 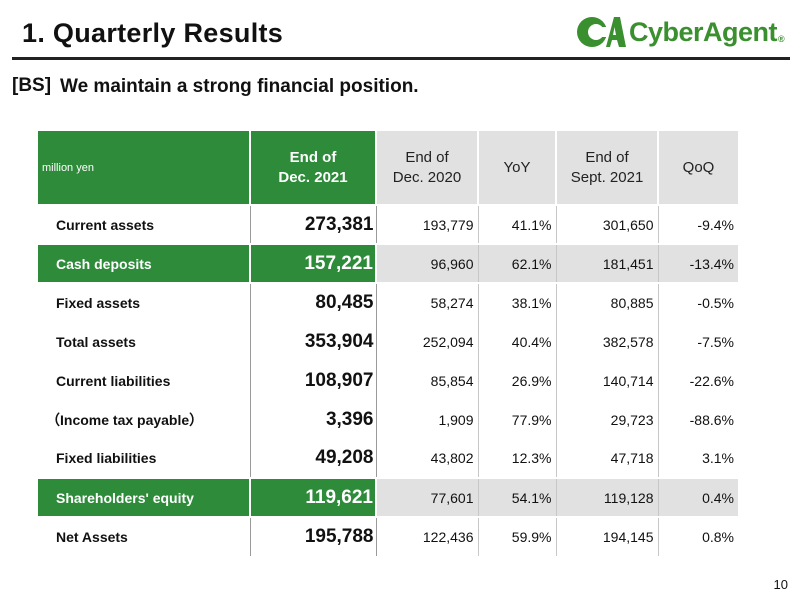 I want to click on cell-sept-2021: 382,578, so click(x=607, y=341).